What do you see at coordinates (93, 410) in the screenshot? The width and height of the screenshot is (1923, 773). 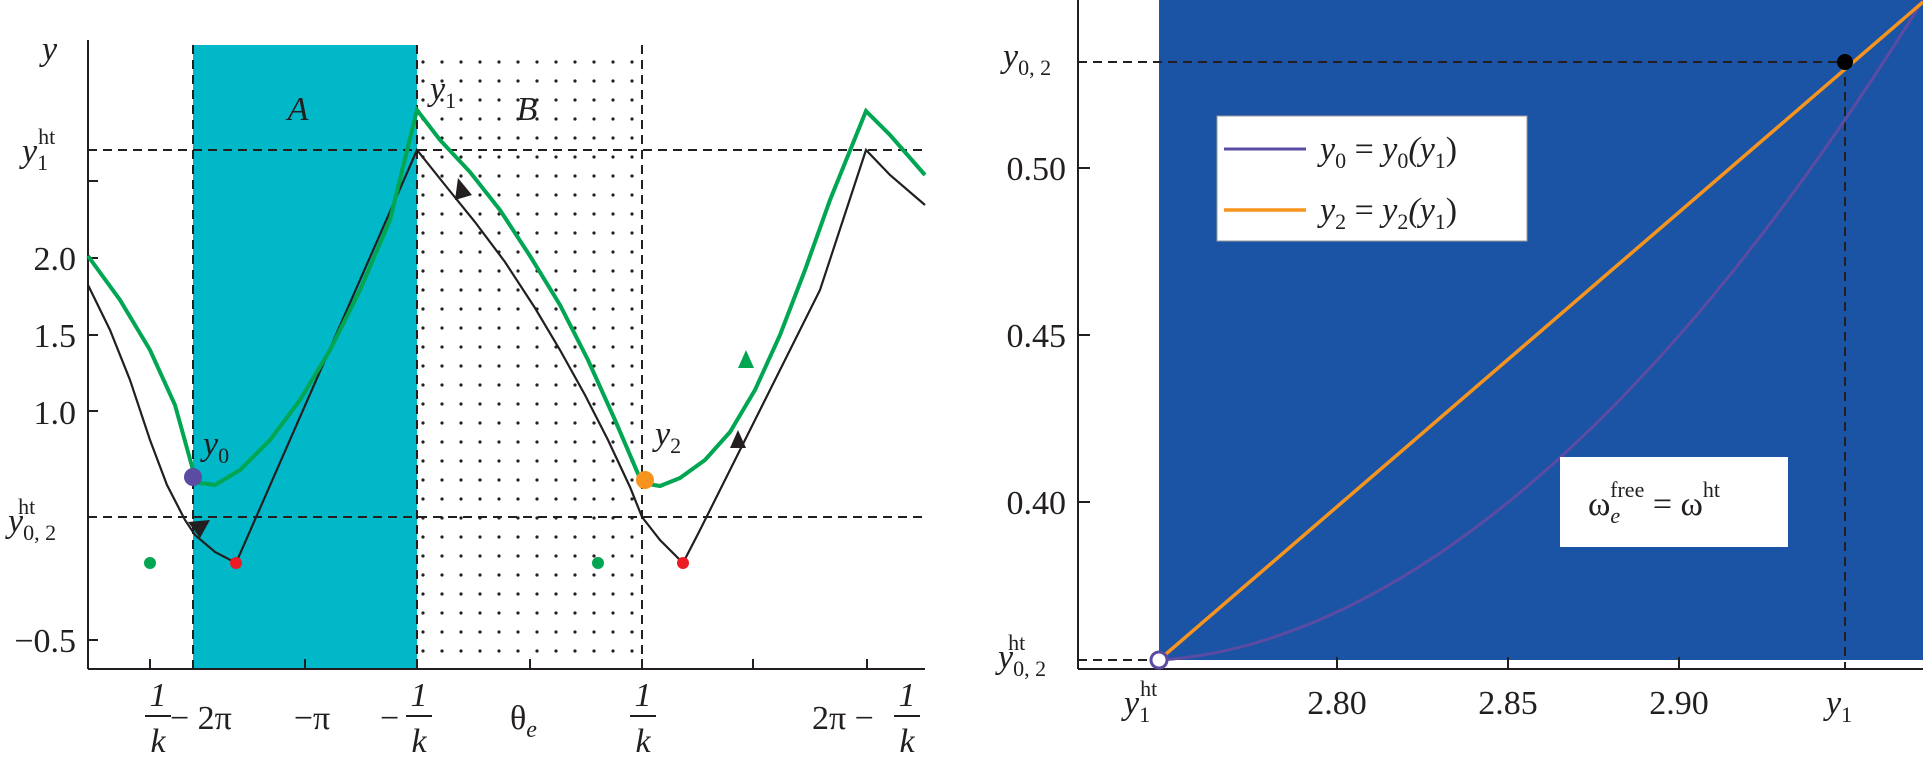 I see `left-y-ticks` at bounding box center [93, 410].